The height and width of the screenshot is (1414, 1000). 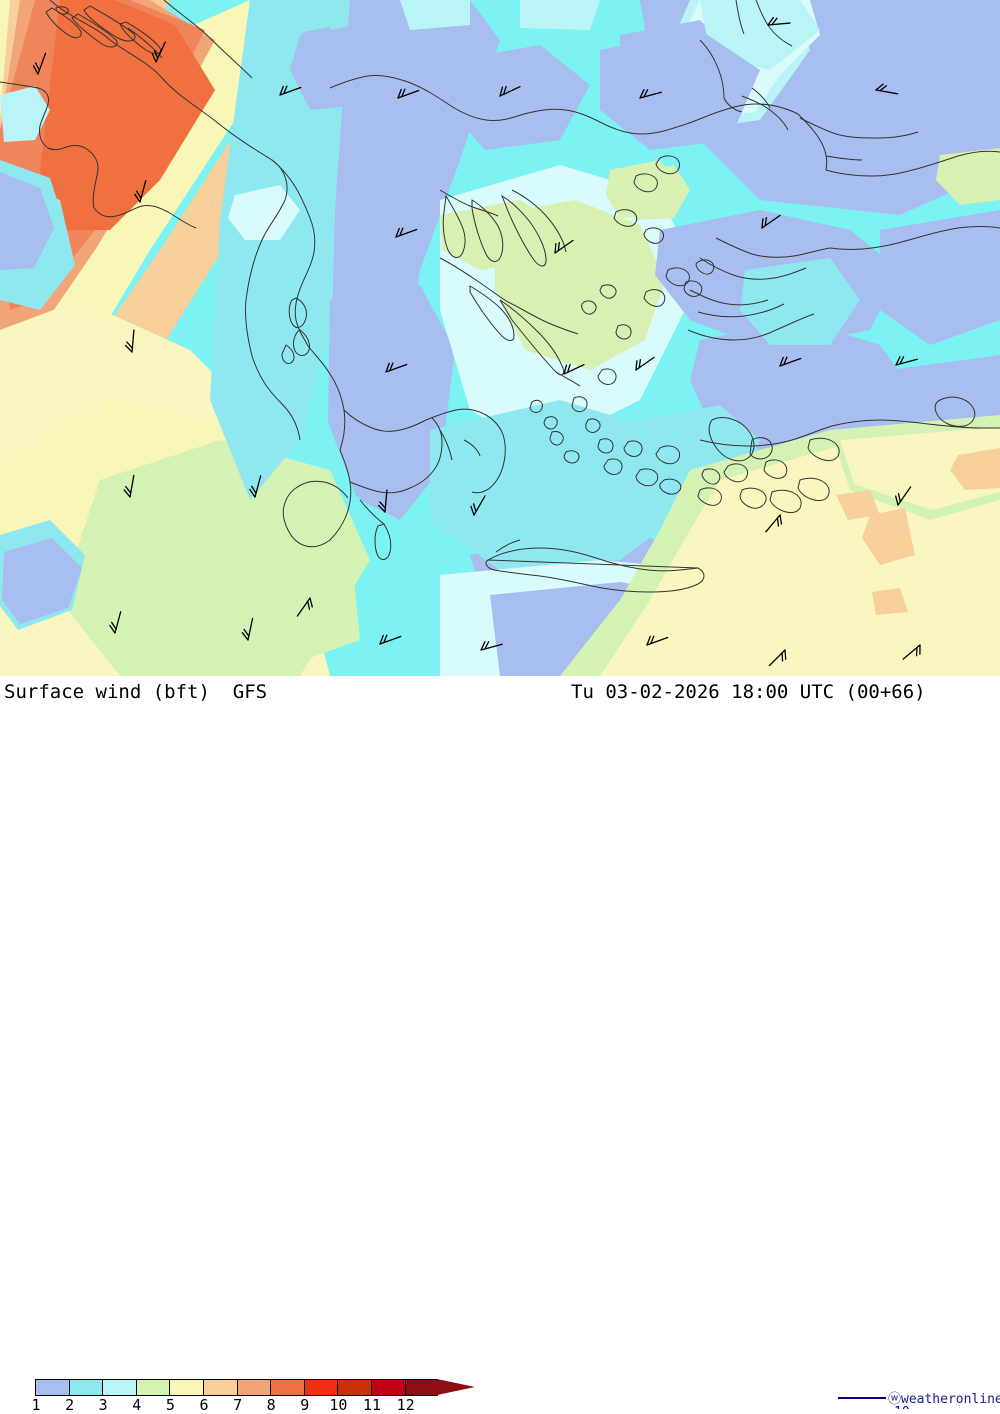 I want to click on model-run-timestamp: Tu 03-02-2026 18:00 UTC (00+66), so click(x=748, y=692).